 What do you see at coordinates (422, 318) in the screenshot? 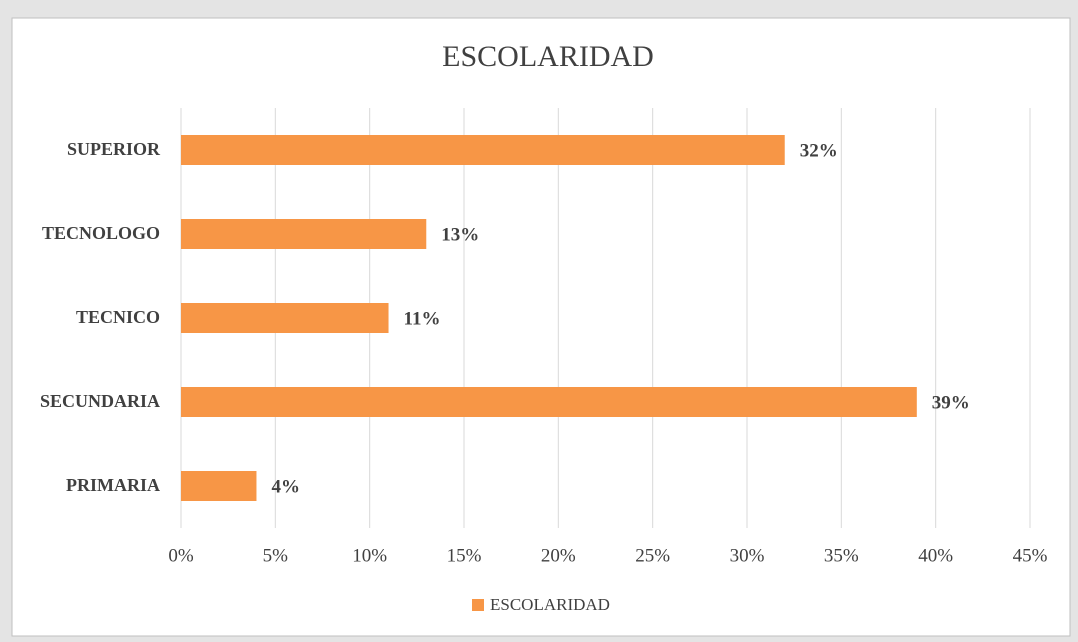
I see `data-label: 11%` at bounding box center [422, 318].